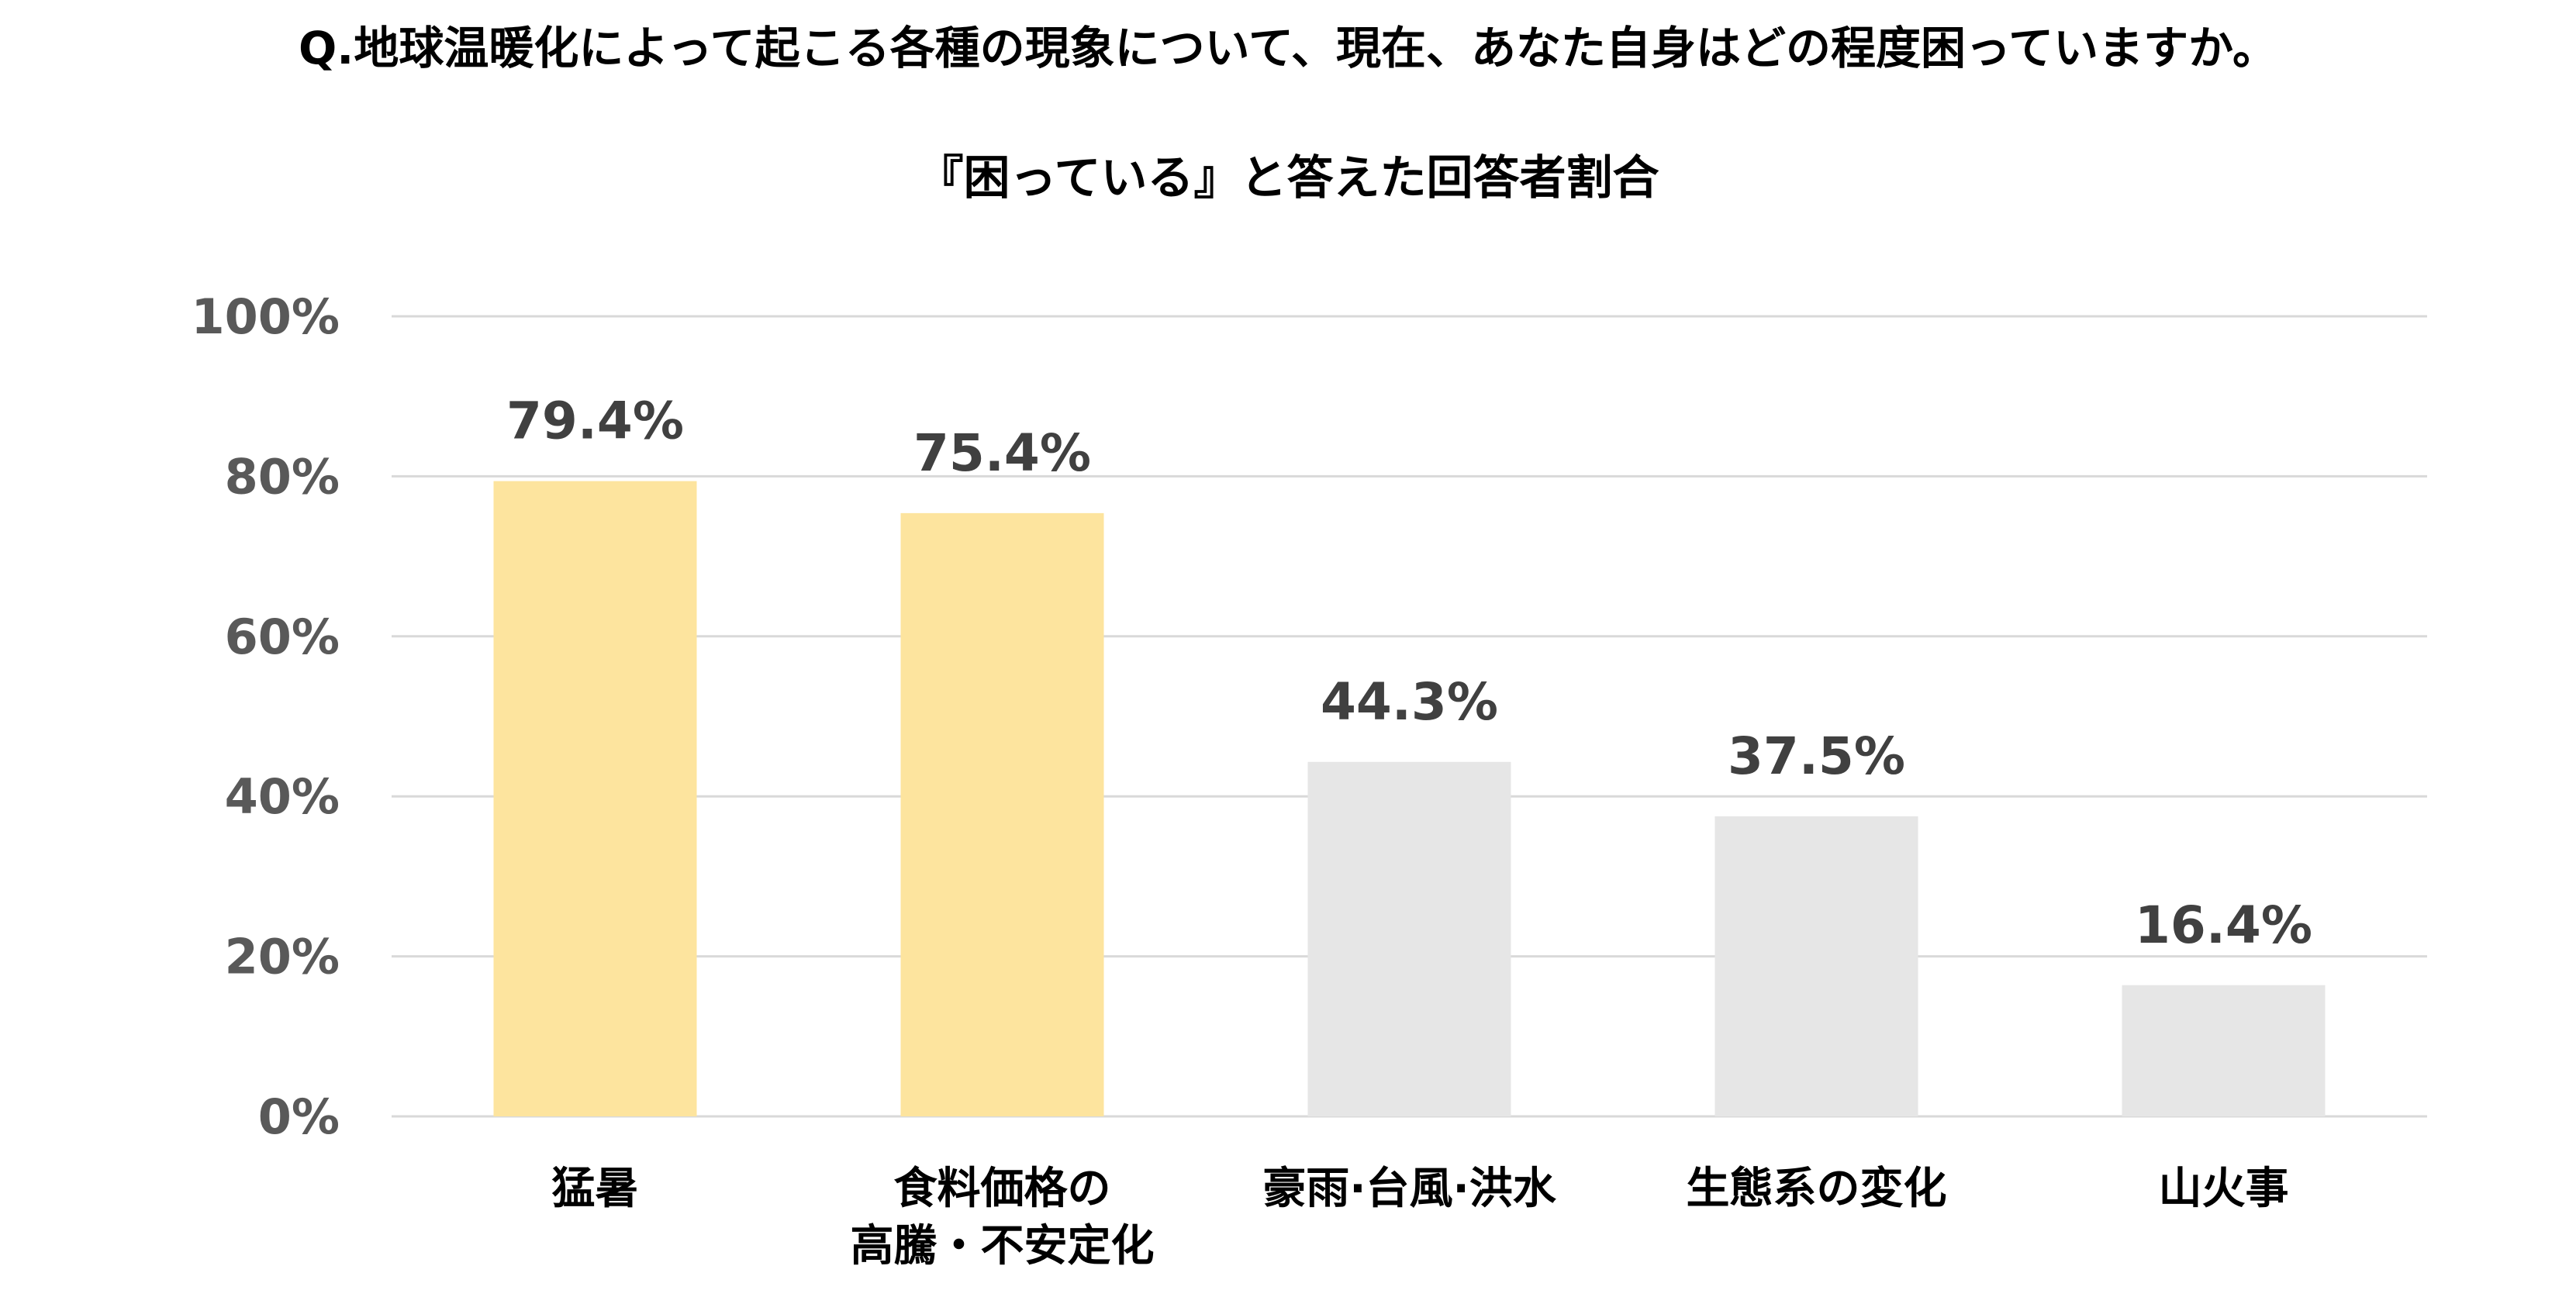 The image size is (2576, 1297). I want to click on chart-title: 『困っている』と答えた回答者割合, so click(1288, 178).